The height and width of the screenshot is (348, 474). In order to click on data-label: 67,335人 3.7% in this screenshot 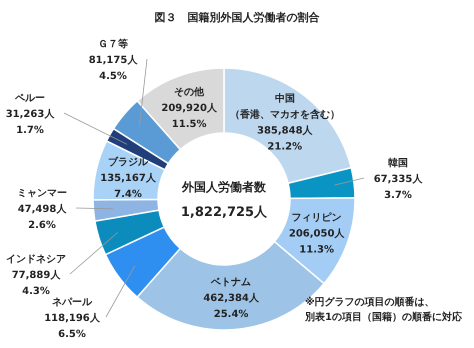, I will do `click(399, 187)`.